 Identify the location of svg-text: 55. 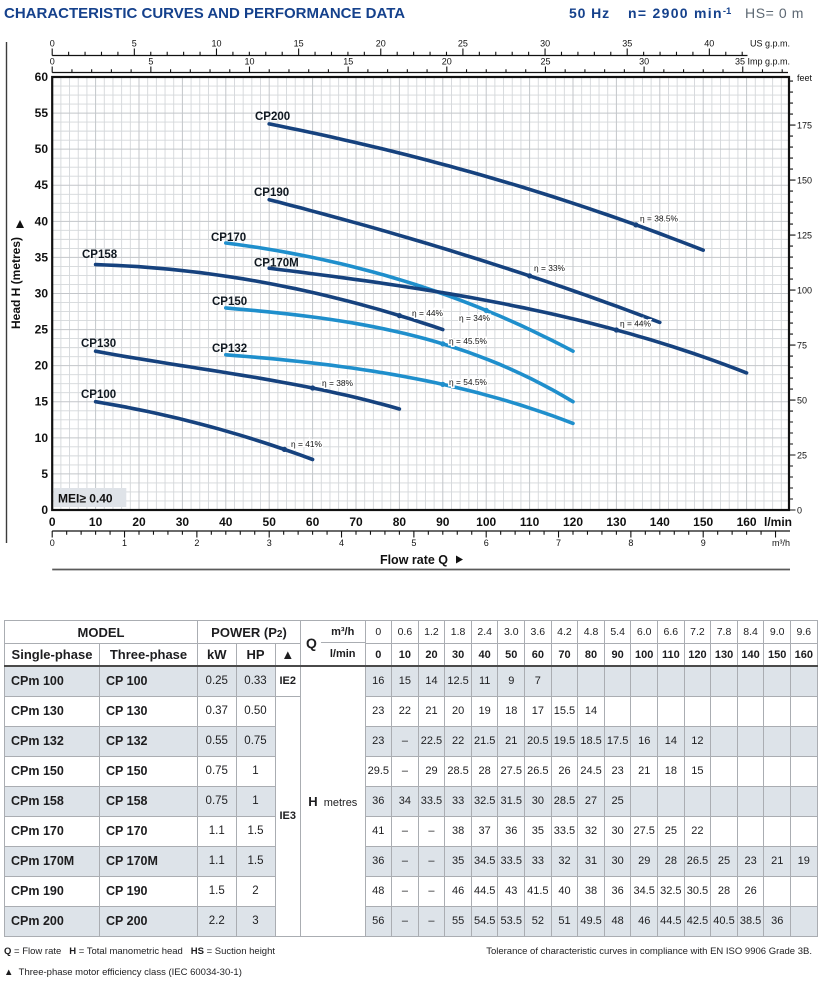
(42, 113).